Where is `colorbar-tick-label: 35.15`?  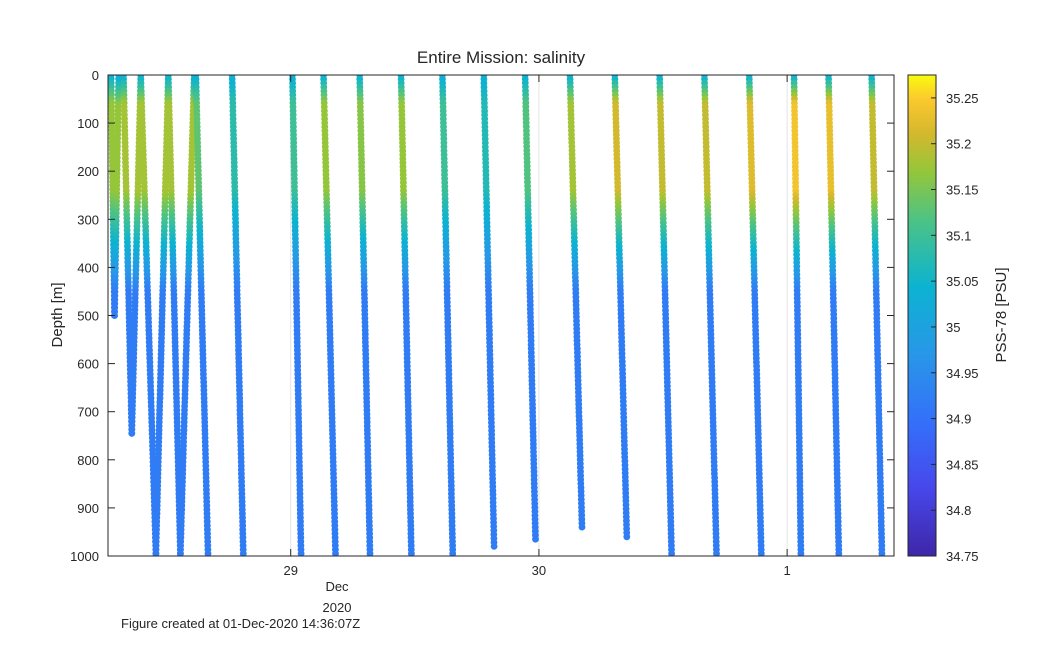
colorbar-tick-label: 35.15 is located at coordinates (962, 190).